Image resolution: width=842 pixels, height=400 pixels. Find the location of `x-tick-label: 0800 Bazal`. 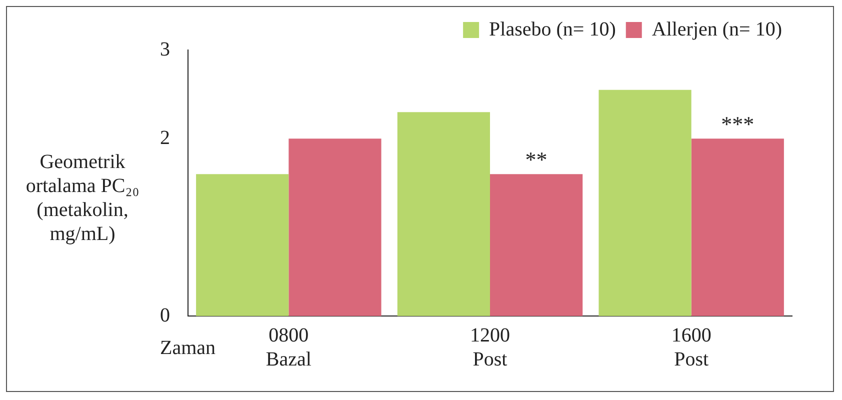

x-tick-label: 0800 Bazal is located at coordinates (289, 347).